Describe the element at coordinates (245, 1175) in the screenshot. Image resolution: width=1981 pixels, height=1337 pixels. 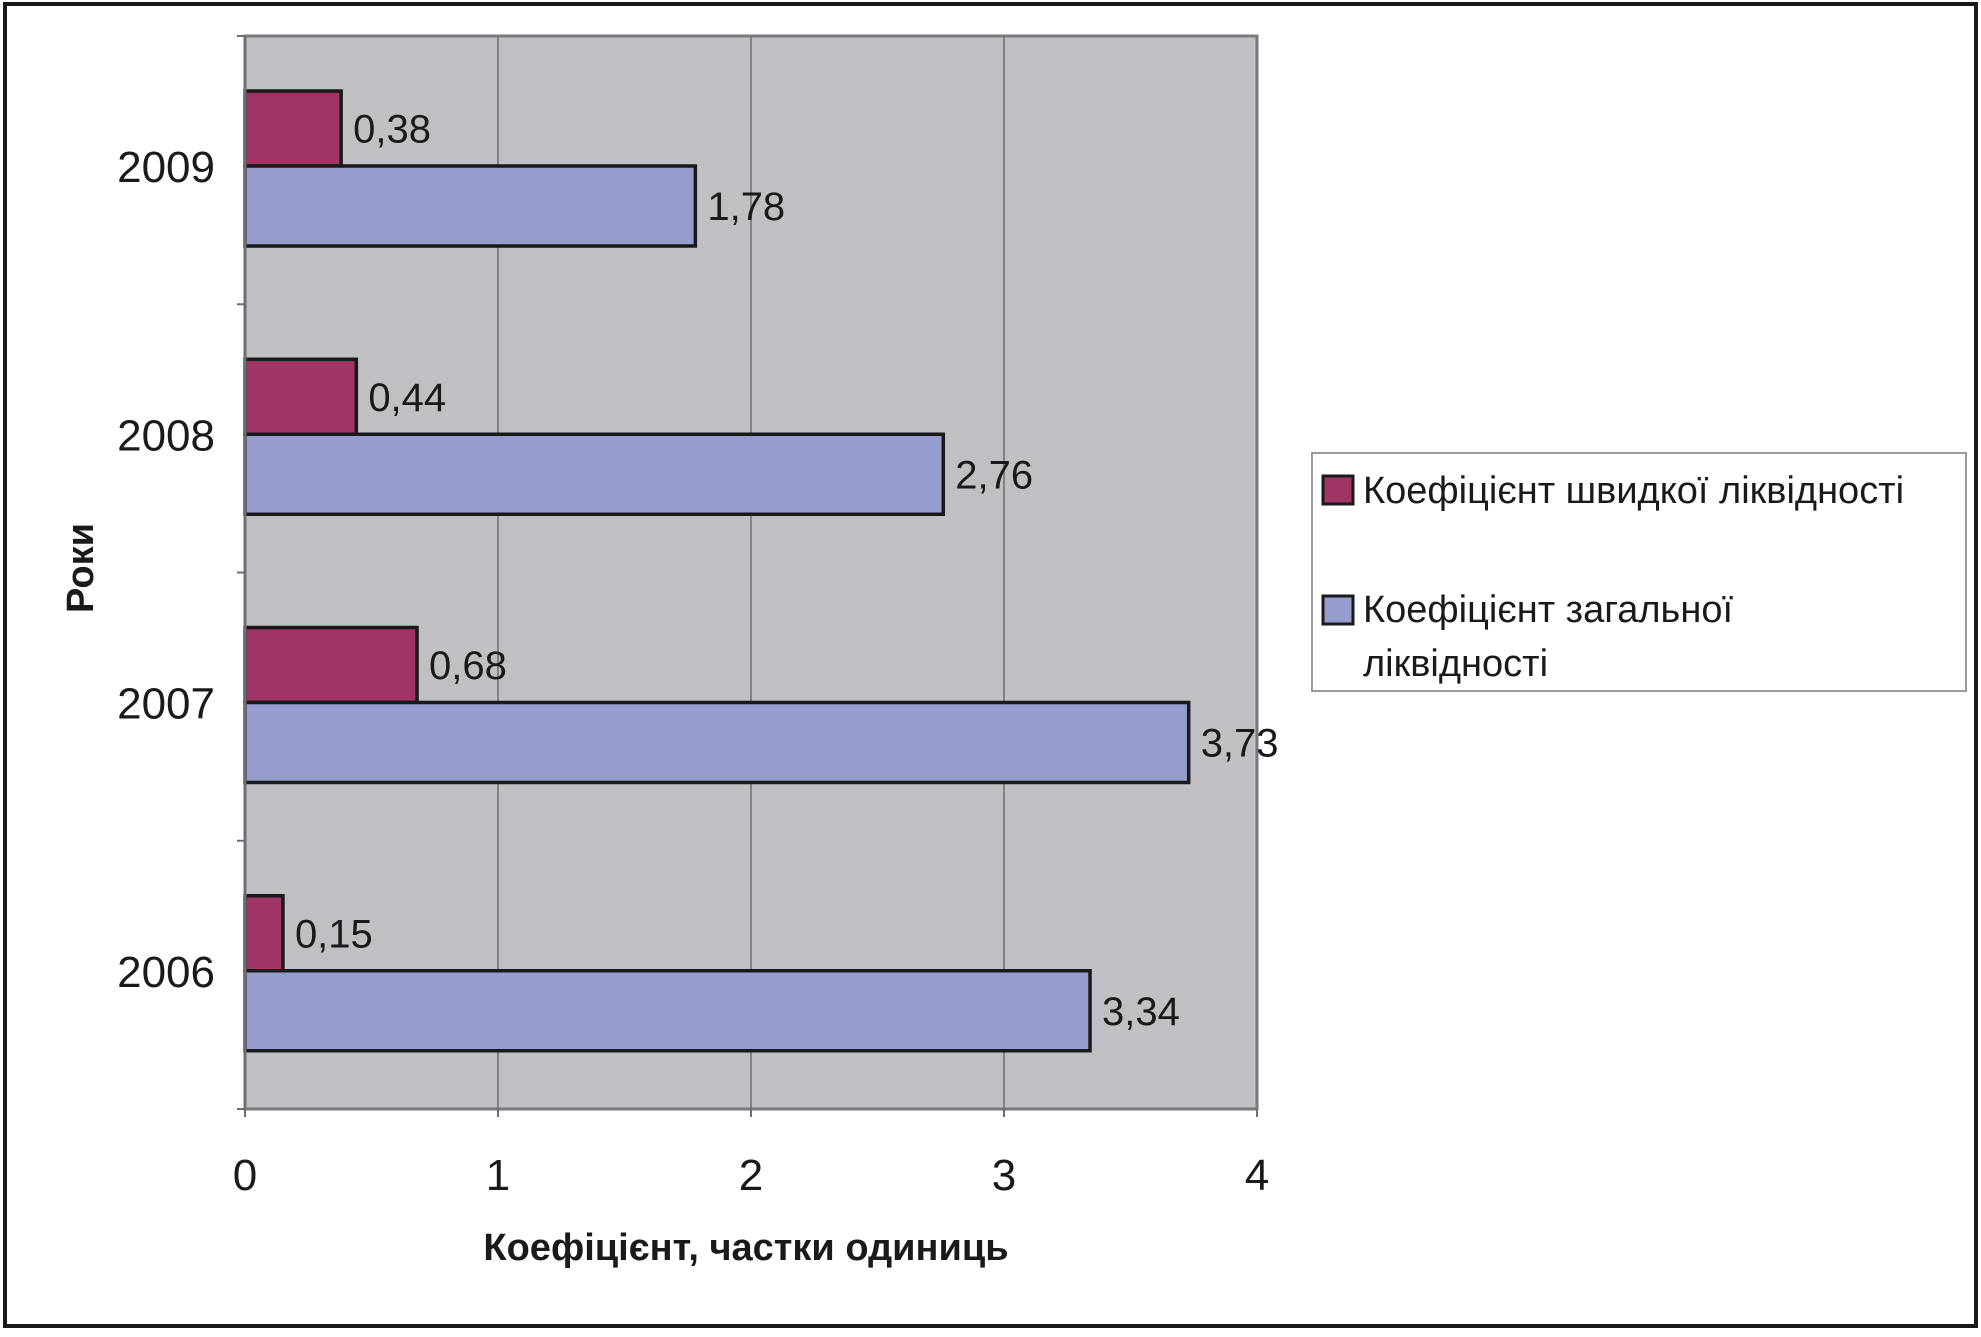
I see `x-tick-label: 0` at that location.